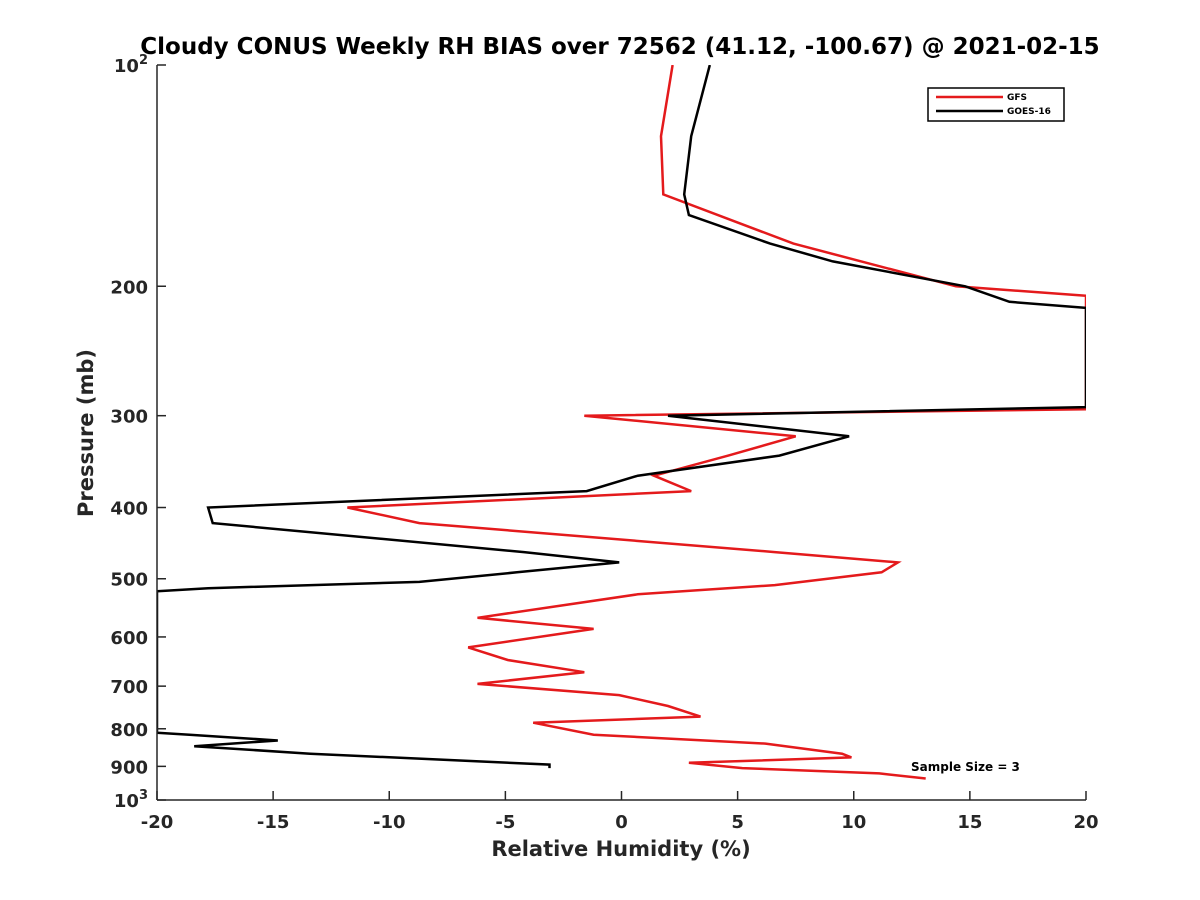 The height and width of the screenshot is (900, 1200). Describe the element at coordinates (129, 730) in the screenshot. I see `y-tick-label: 800` at that location.